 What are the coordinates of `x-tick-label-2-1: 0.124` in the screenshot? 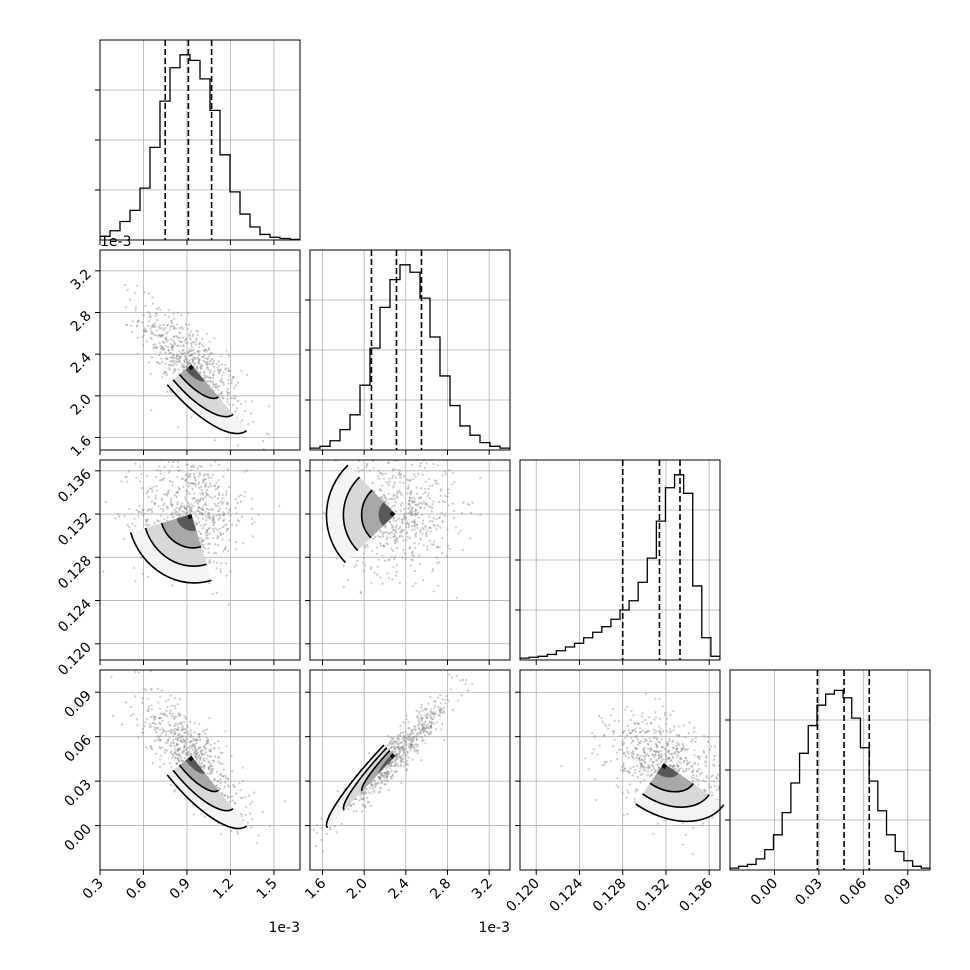 It's located at (567, 895).